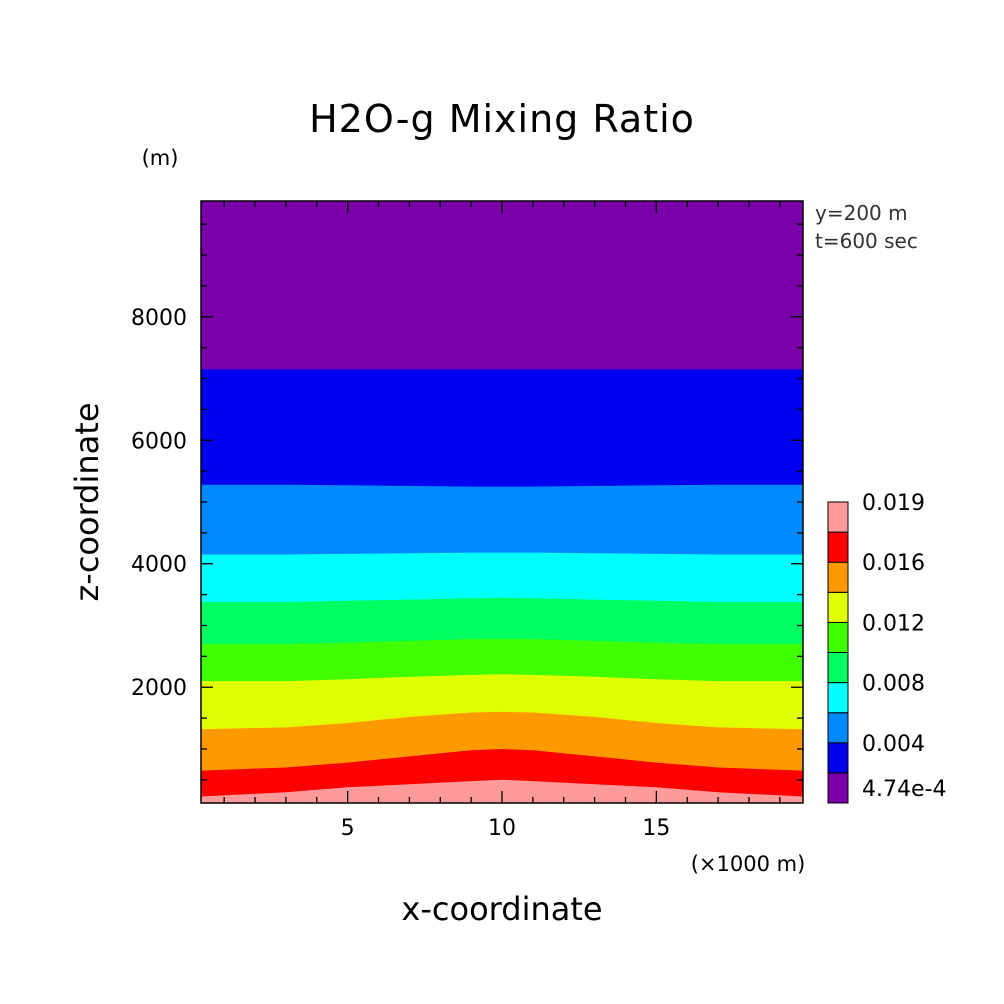 The width and height of the screenshot is (1004, 1004). I want to click on colorbar: 4.74e-4 0.004 0.008 0.012 0.016 0.019, so click(886, 647).